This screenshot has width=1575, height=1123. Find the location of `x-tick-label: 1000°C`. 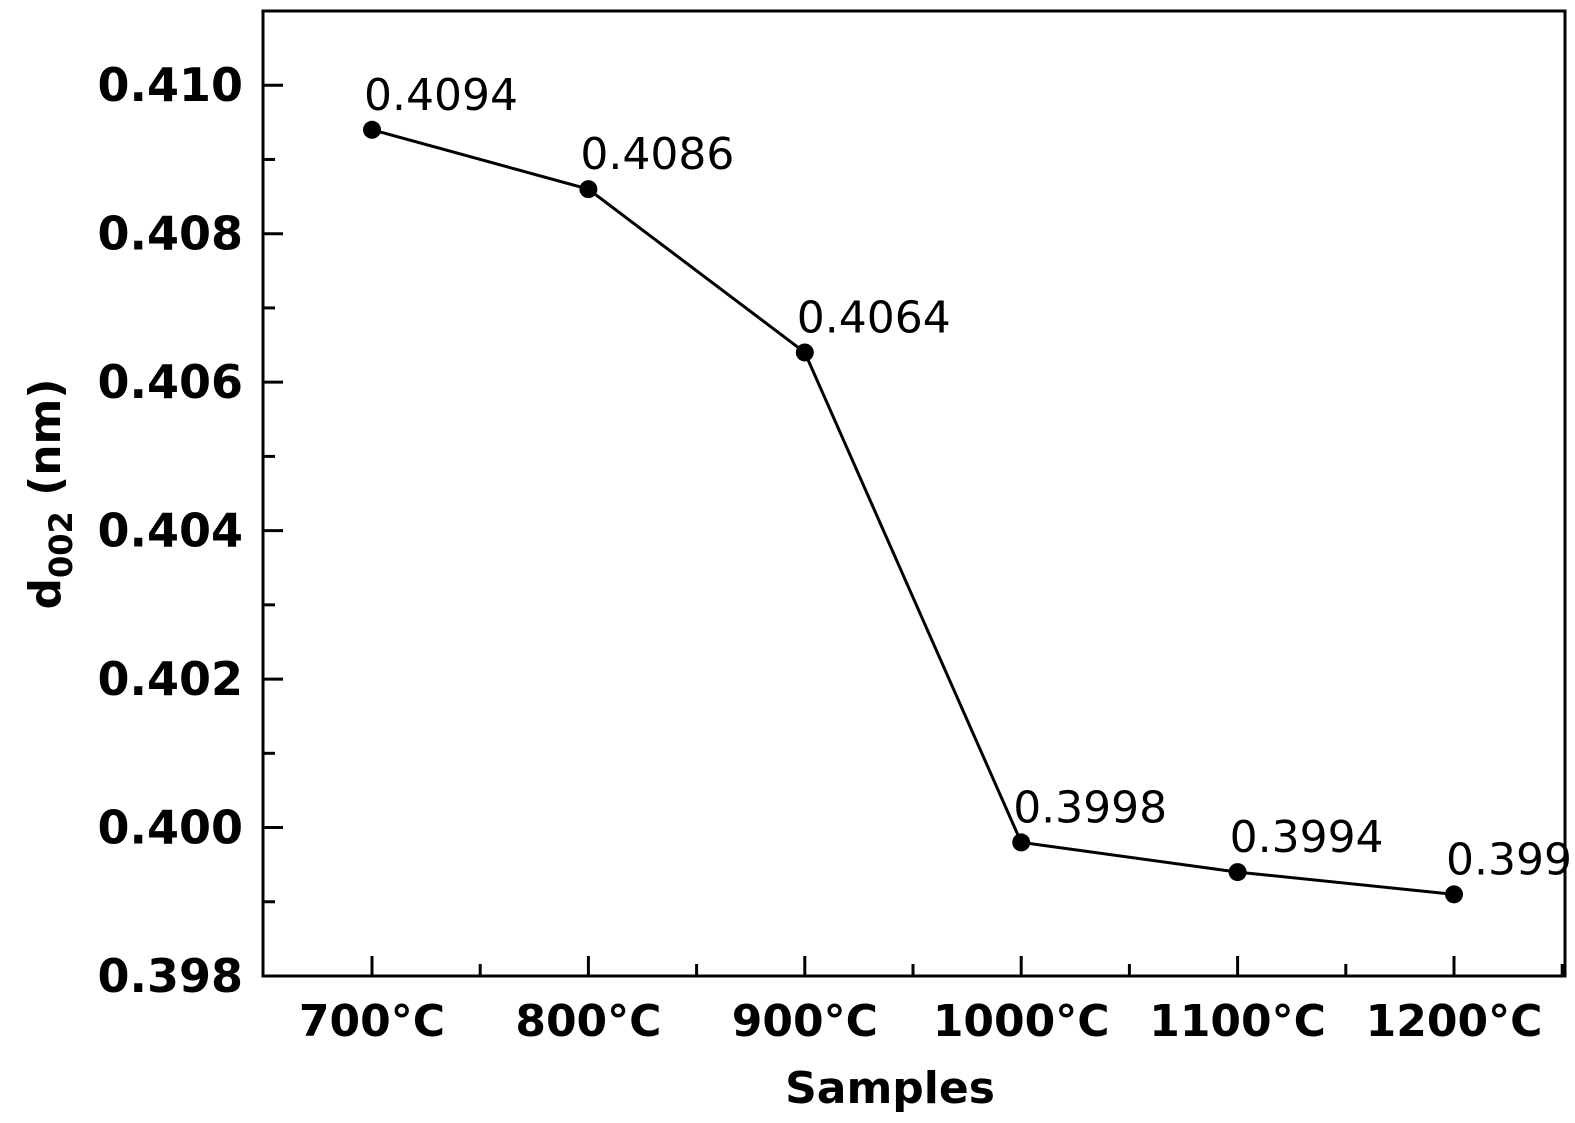

x-tick-label: 1000°C is located at coordinates (1021, 1021).